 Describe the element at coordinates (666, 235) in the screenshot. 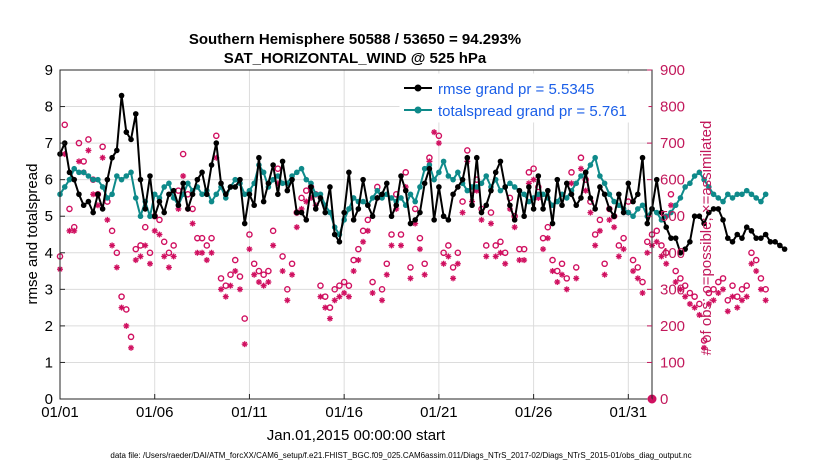

I see `y-axis-right: 0 100 200 300 400 500 600 700 800 900` at that location.